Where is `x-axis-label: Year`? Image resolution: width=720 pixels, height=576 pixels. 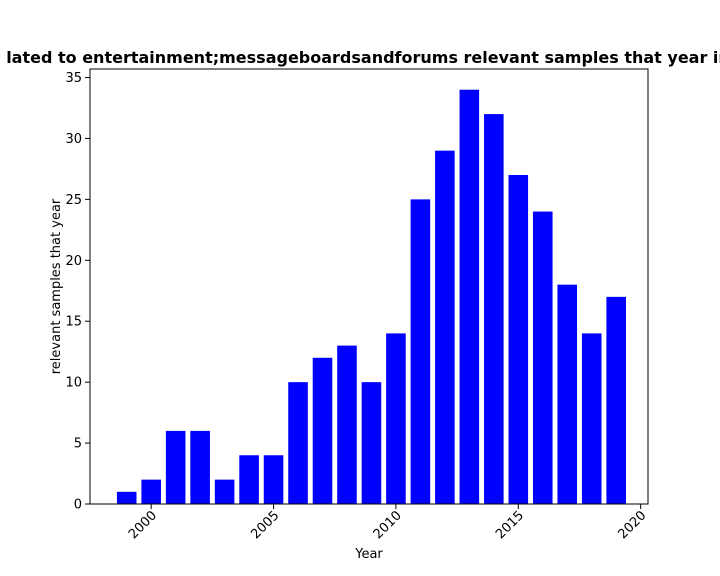 x-axis-label: Year is located at coordinates (368, 554).